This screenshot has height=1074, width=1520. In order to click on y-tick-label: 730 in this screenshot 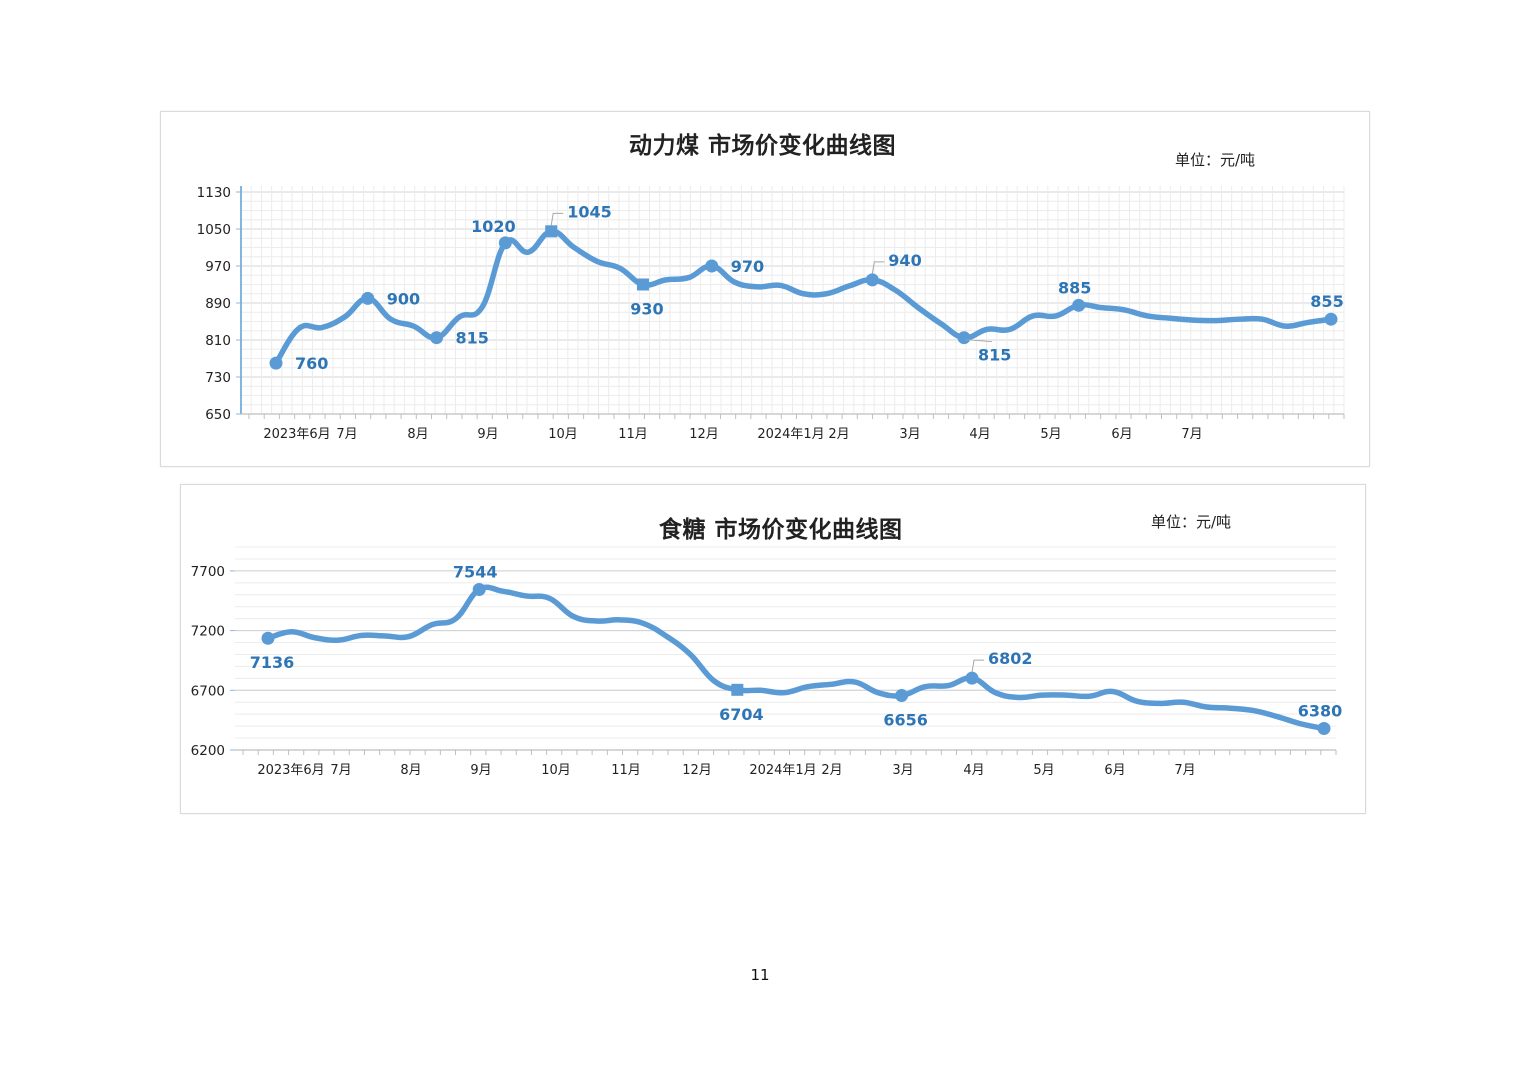, I will do `click(218, 378)`.